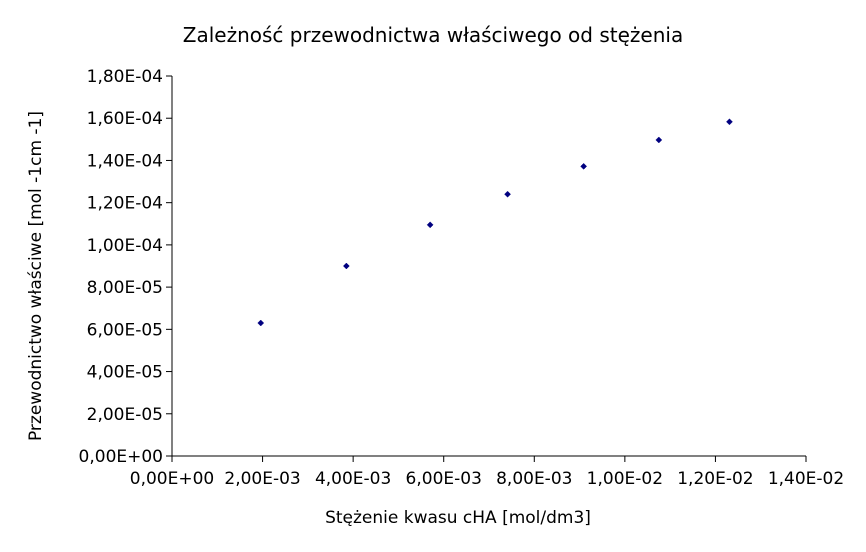  What do you see at coordinates (121, 457) in the screenshot?
I see `y-tick-label: 0,00E+00` at bounding box center [121, 457].